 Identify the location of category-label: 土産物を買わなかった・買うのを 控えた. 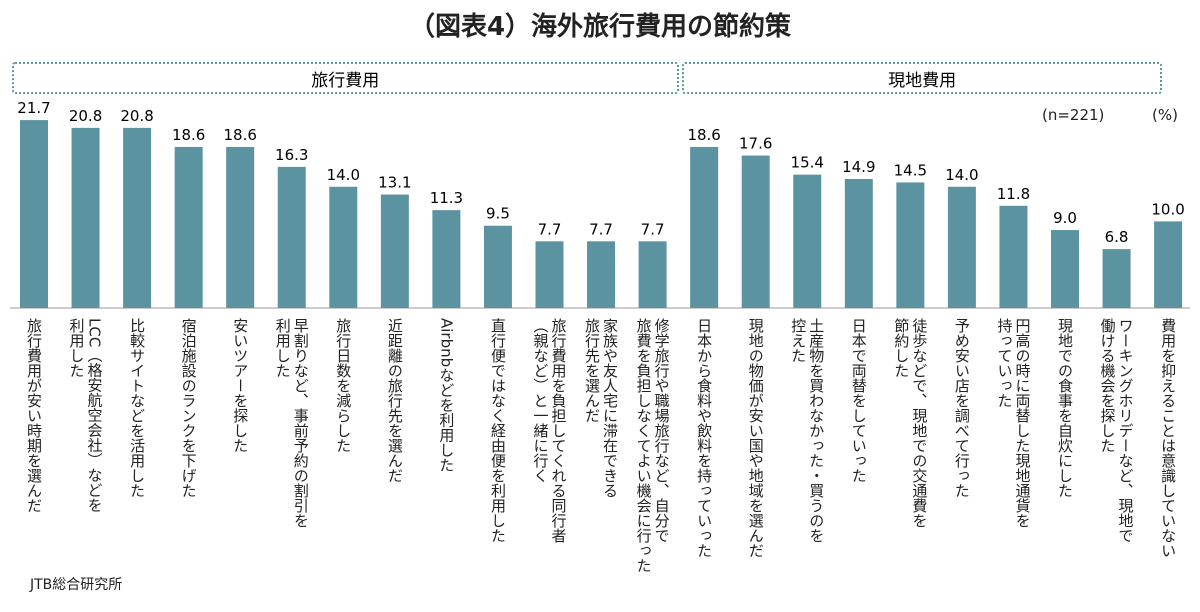
(807, 430).